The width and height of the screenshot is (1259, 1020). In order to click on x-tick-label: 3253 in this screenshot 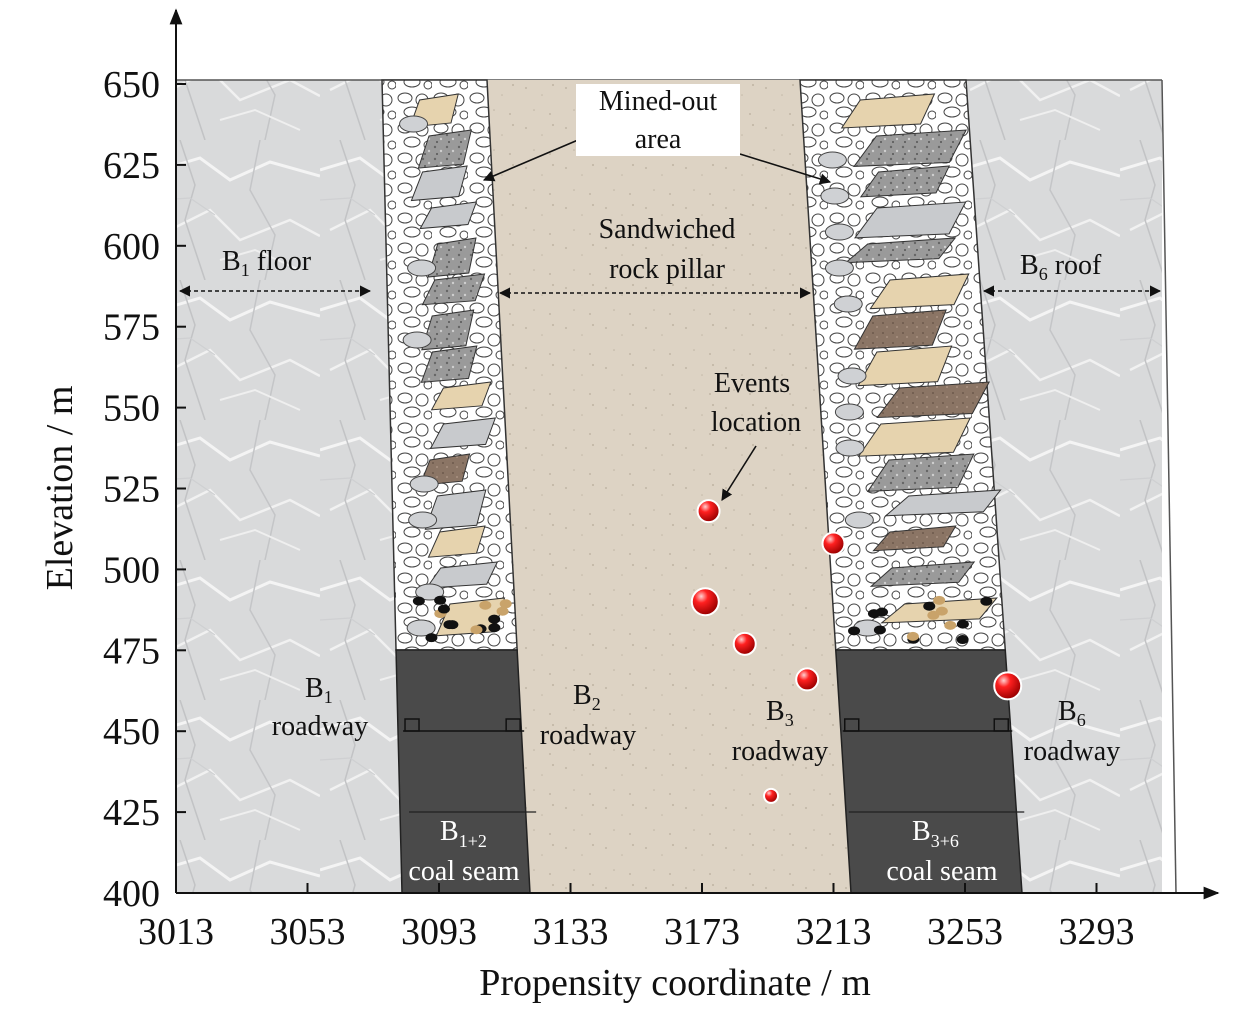, I will do `click(965, 932)`.